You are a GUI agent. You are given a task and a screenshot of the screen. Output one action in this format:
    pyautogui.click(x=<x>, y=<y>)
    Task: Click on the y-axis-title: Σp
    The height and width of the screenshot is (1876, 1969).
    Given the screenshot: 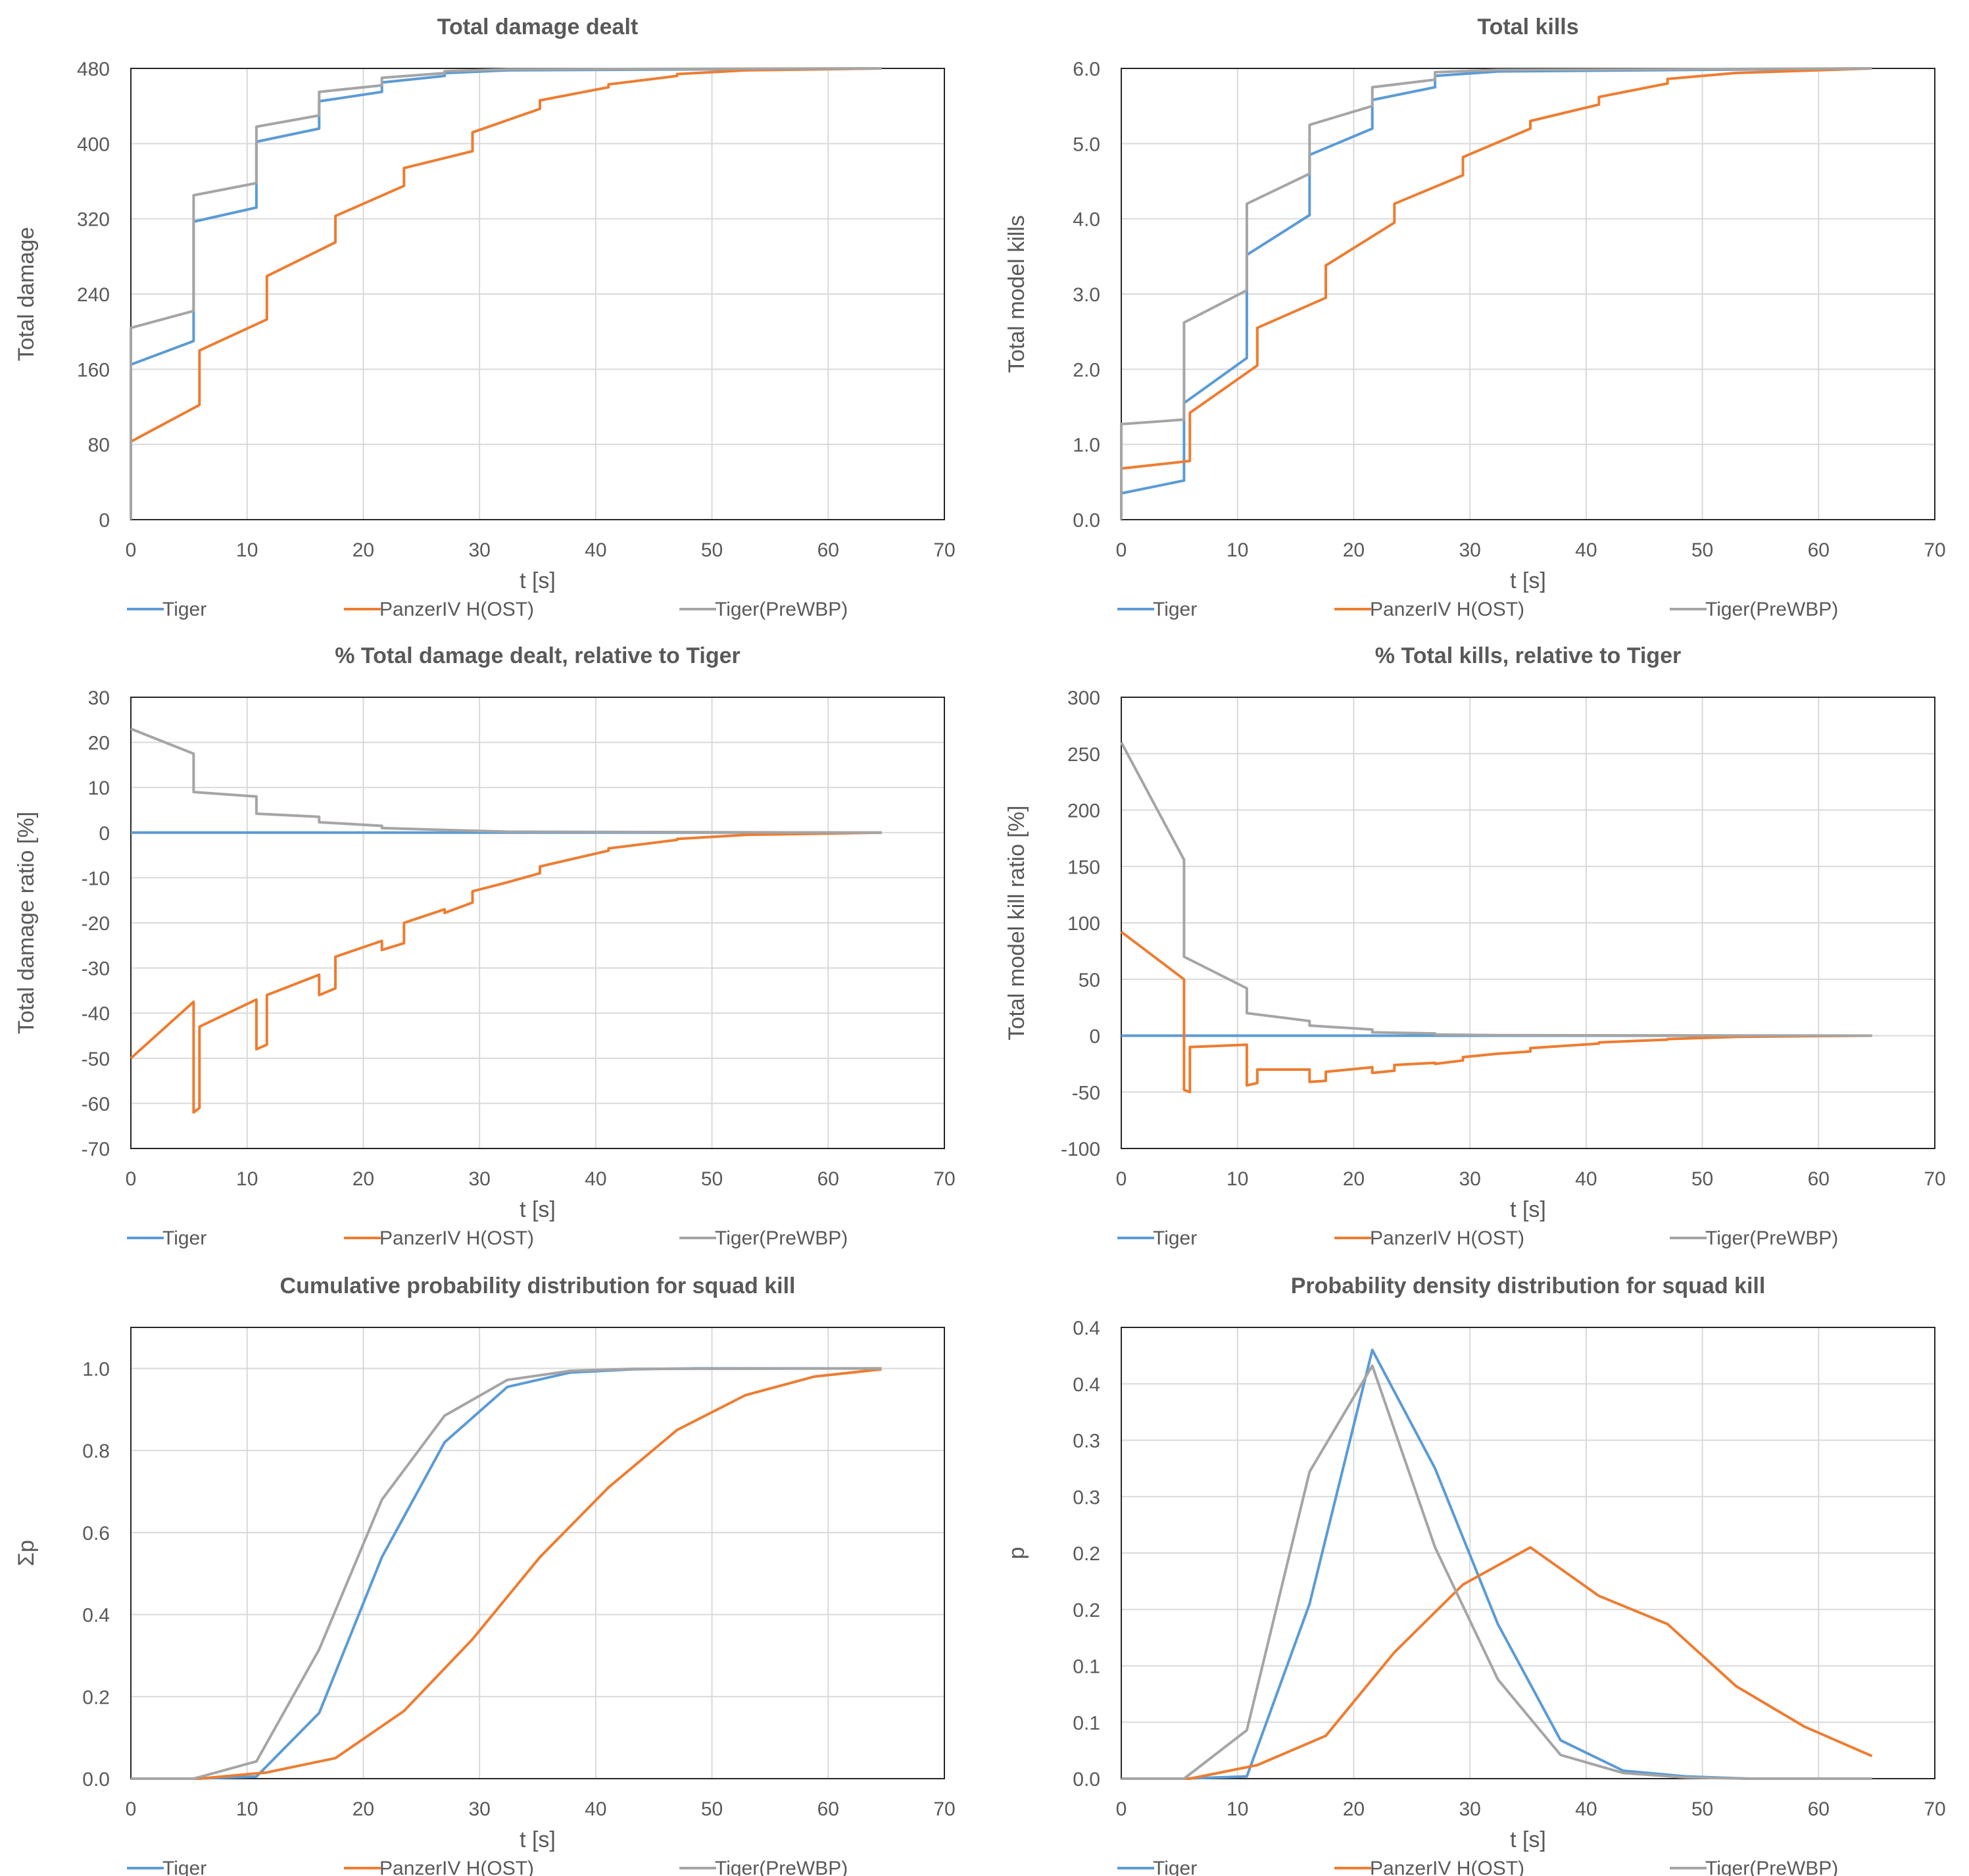 What is the action you would take?
    pyautogui.click(x=26, y=1553)
    